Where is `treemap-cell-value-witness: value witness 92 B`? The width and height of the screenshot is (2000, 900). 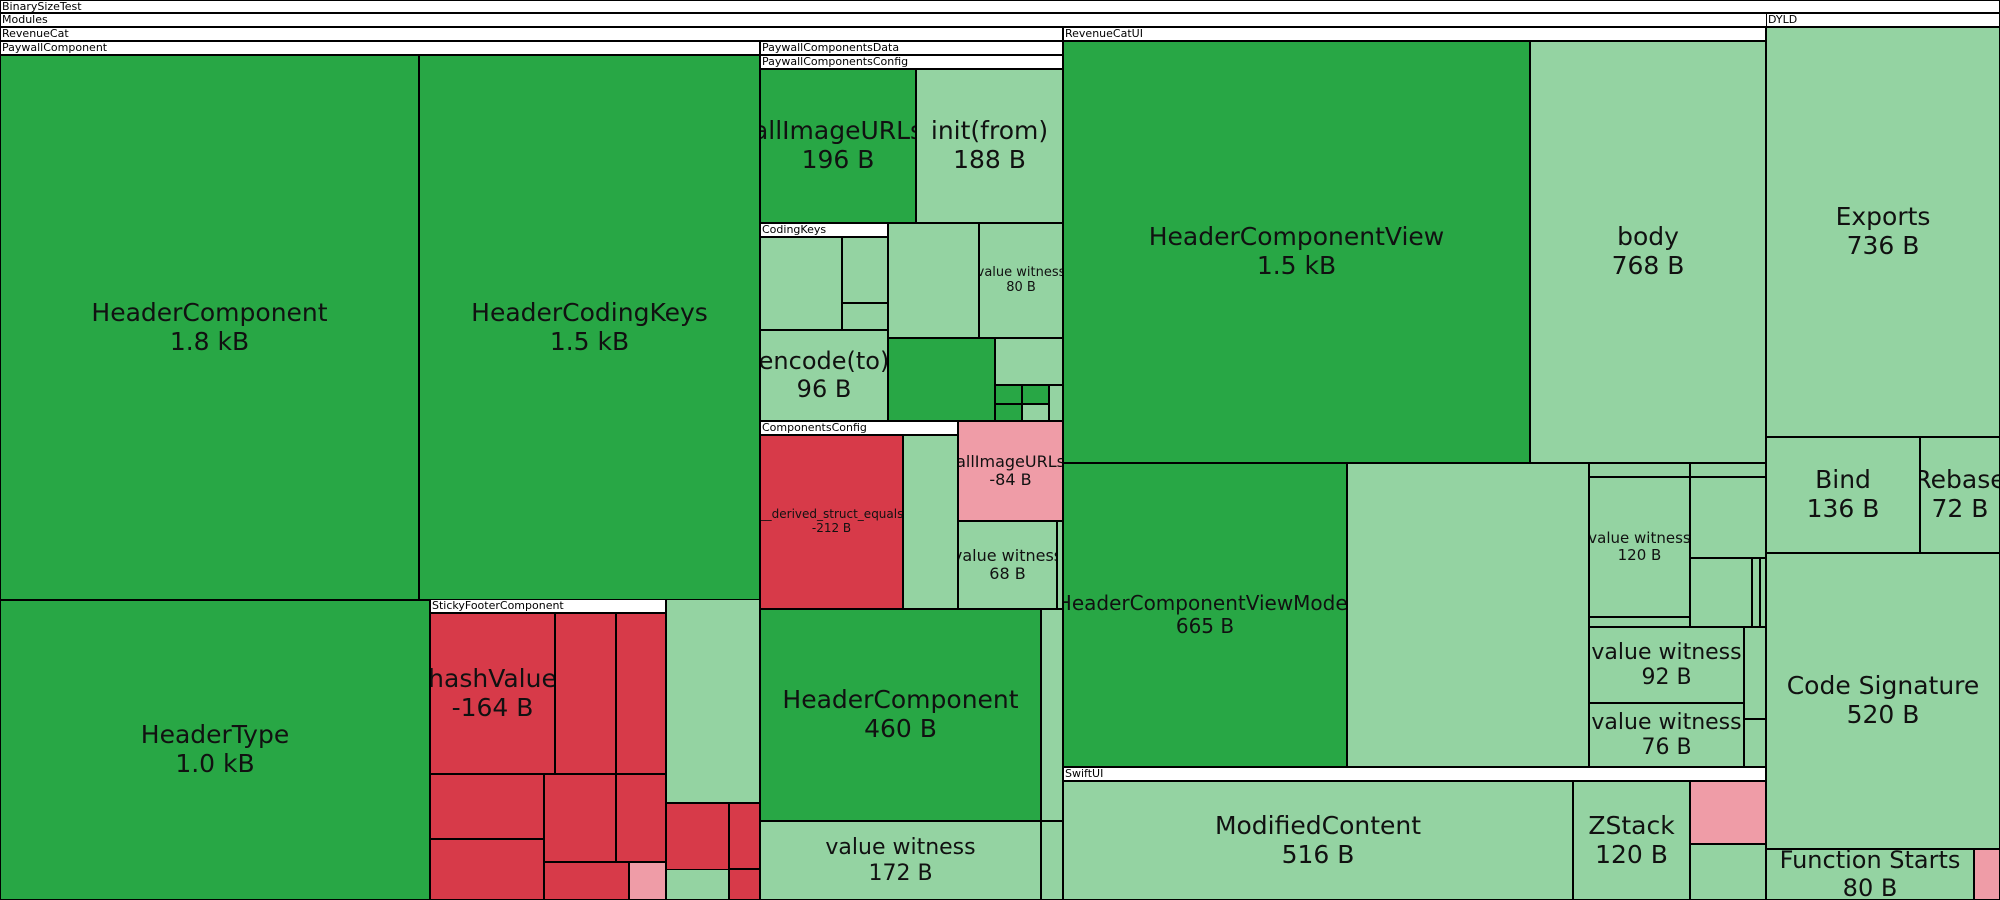
treemap-cell-value-witness: value witness 92 B is located at coordinates (1666, 665).